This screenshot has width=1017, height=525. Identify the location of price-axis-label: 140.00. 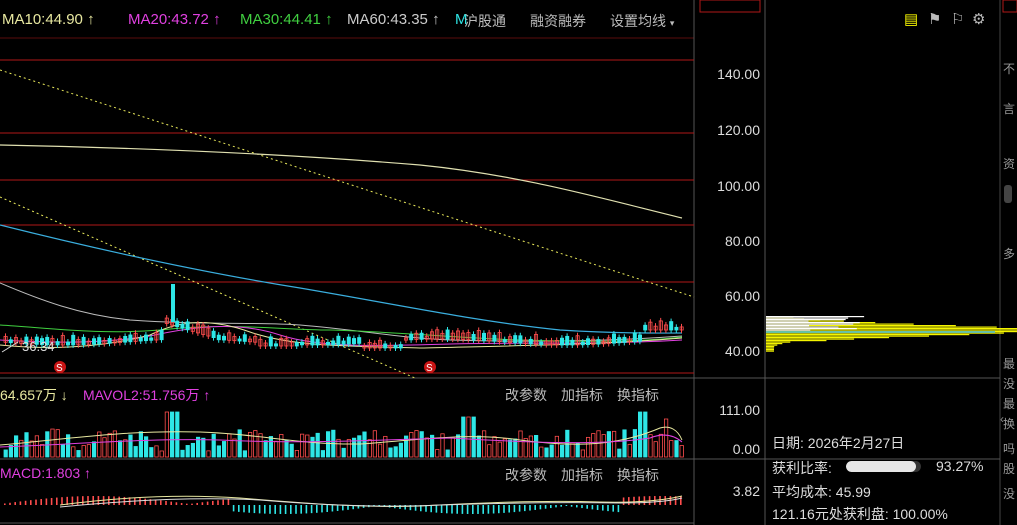
(730, 74).